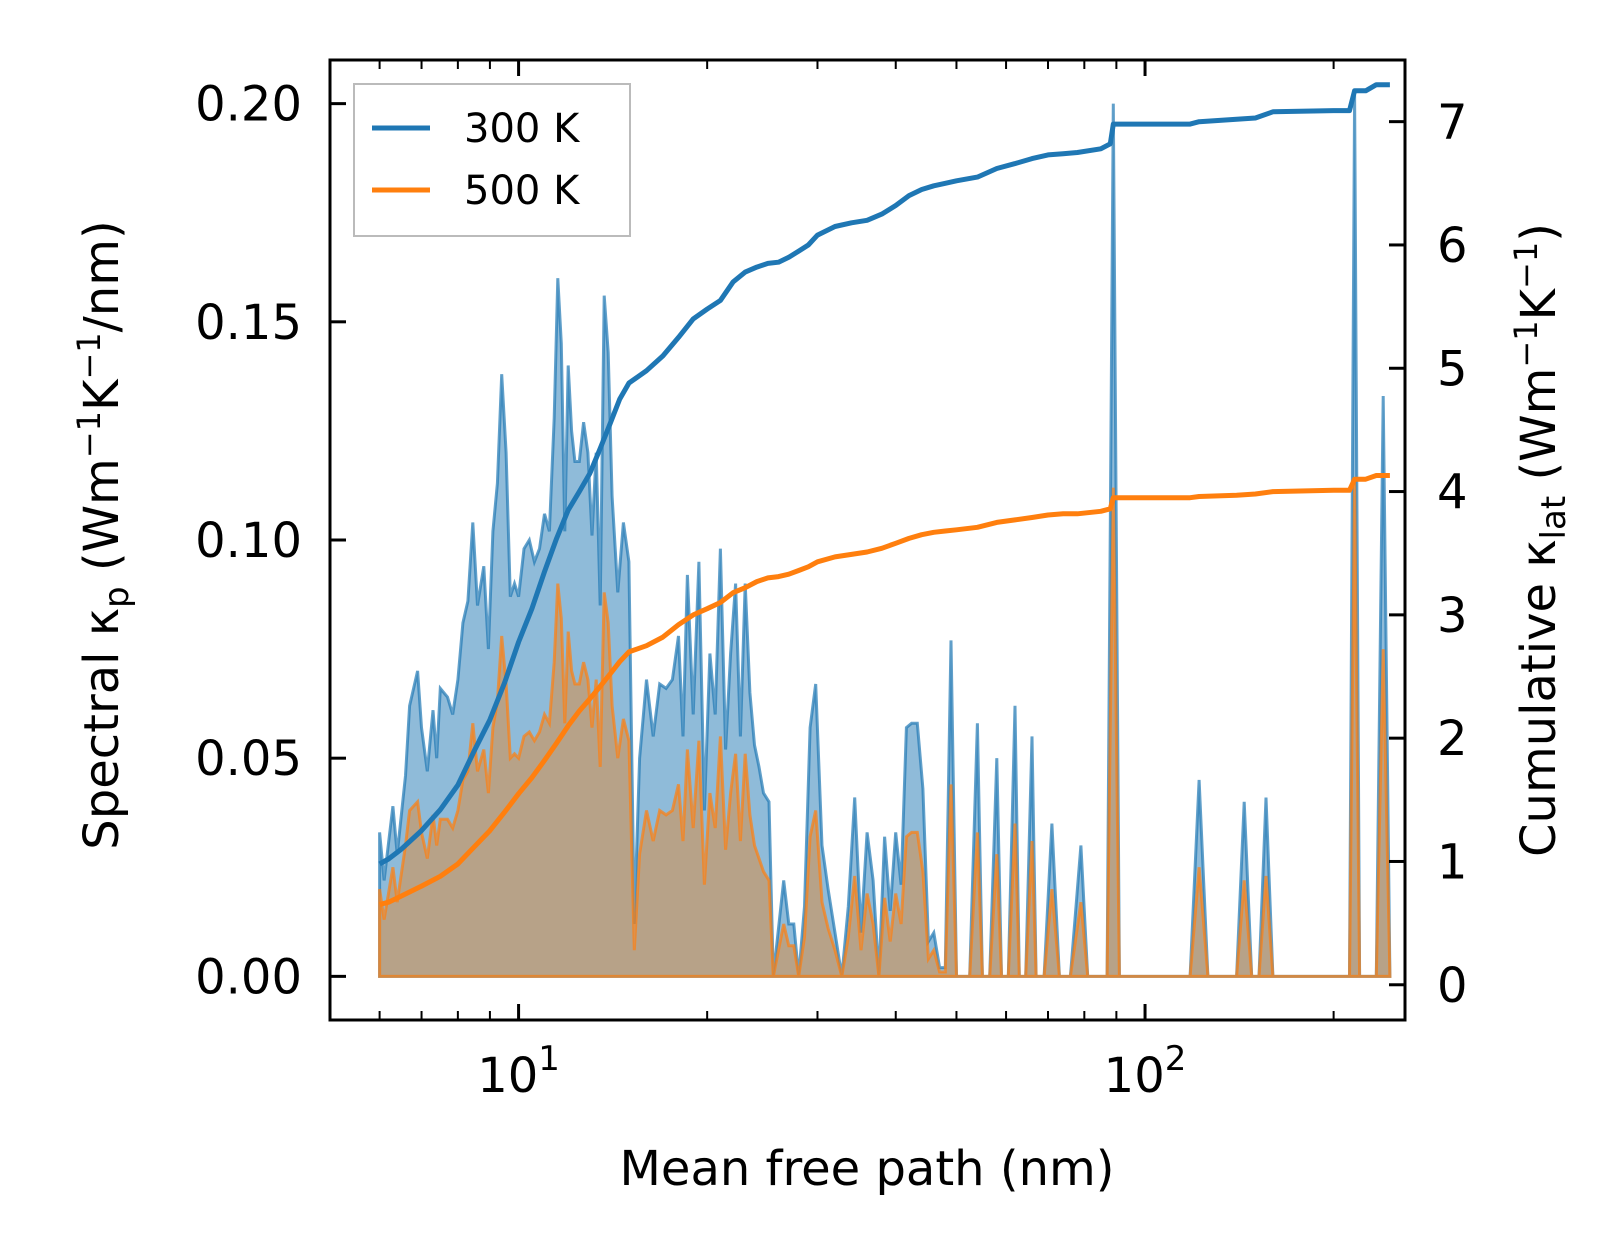  I want to click on y2-tick-label-7: 7, so click(1452, 123).